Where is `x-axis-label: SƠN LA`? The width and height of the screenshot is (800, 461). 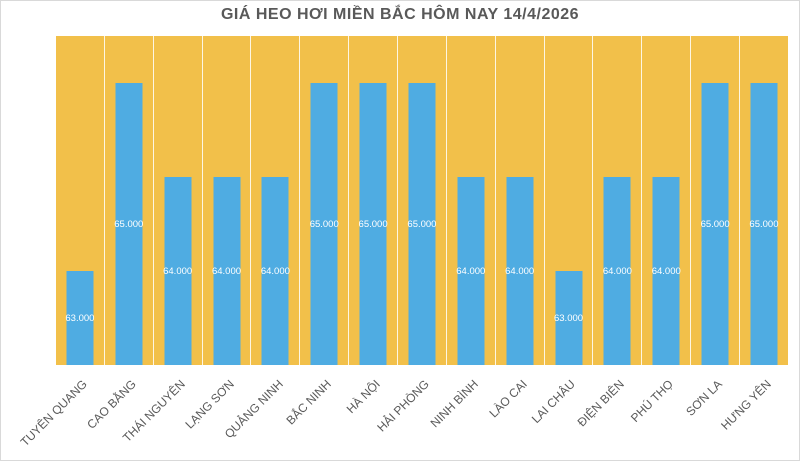 x-axis-label: SƠN LA is located at coordinates (703, 398).